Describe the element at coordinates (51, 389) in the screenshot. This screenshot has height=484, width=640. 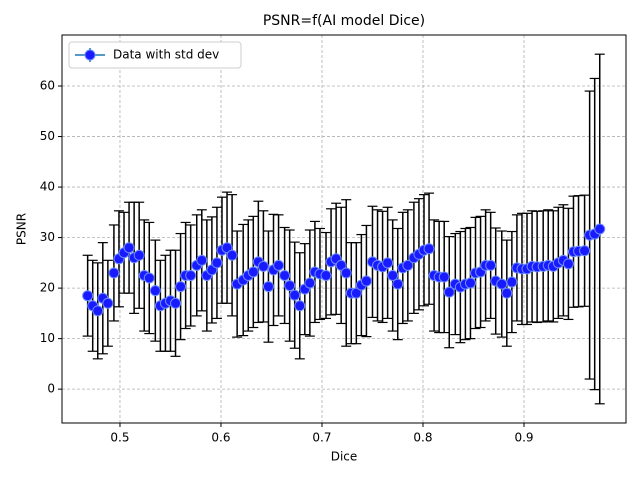
I see `y-tick-label: 0` at that location.